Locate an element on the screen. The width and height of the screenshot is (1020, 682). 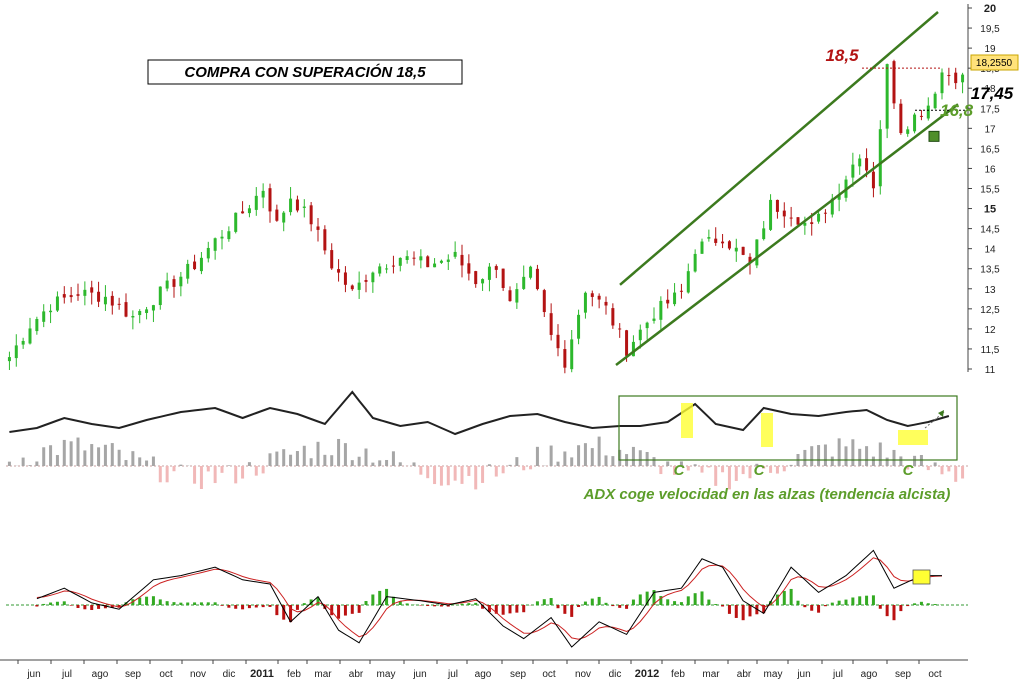
x-tick-label: jun is located at coordinates (33, 674).